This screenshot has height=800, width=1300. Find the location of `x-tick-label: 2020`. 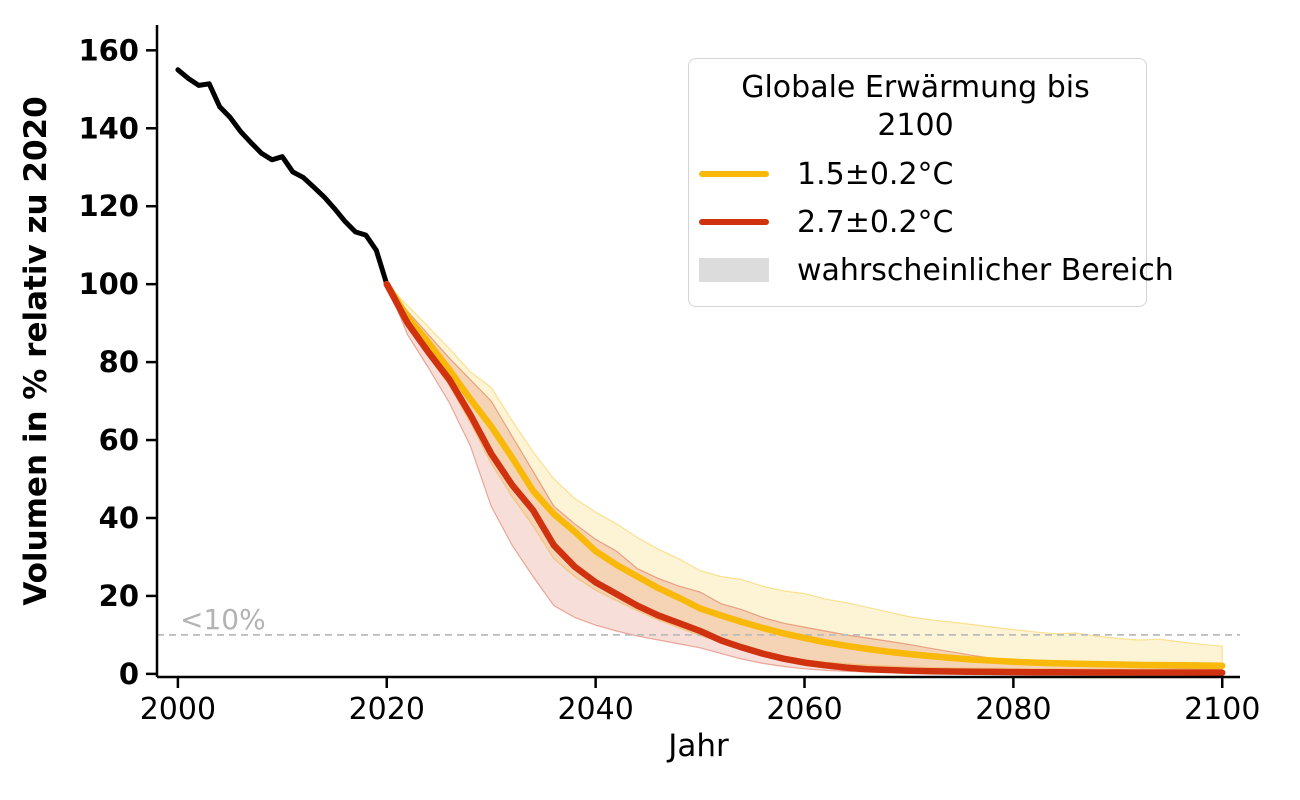

x-tick-label: 2020 is located at coordinates (387, 709).